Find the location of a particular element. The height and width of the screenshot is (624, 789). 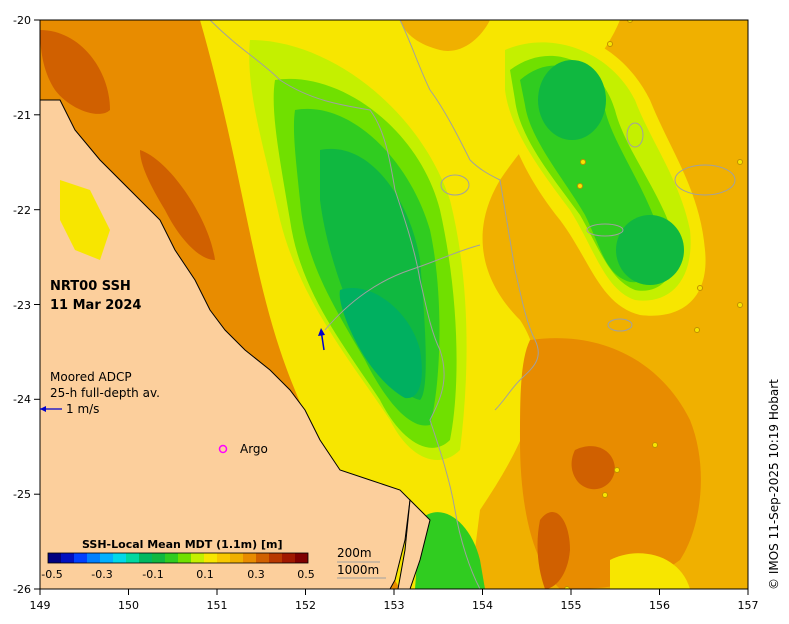

x-tick-label: 152 is located at coordinates (305, 605).